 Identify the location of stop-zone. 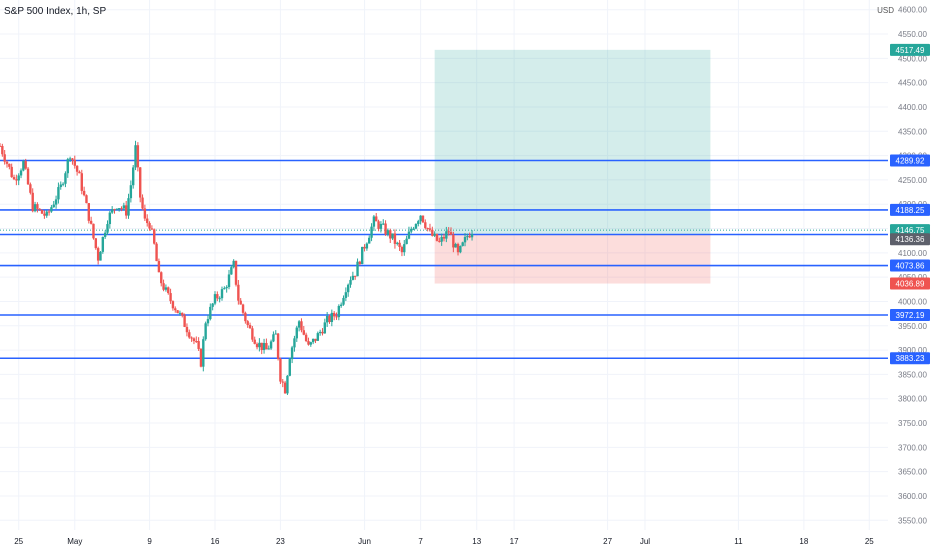
(572, 259).